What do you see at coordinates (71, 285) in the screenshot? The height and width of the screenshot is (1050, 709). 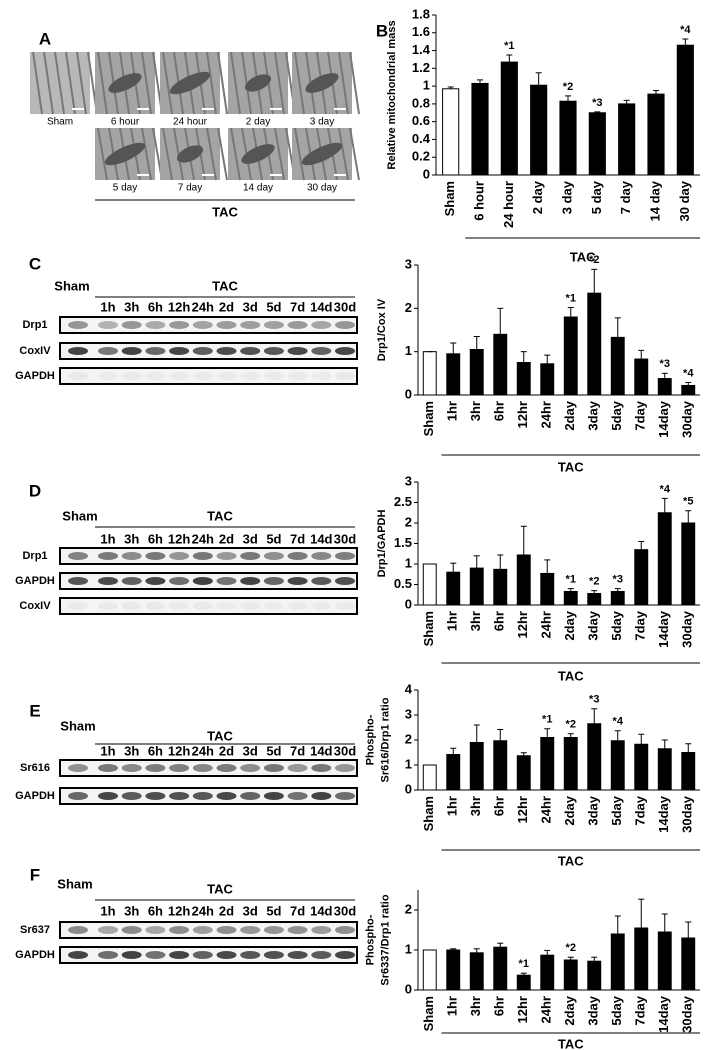 I see `blot-sham-label: Sham` at bounding box center [71, 285].